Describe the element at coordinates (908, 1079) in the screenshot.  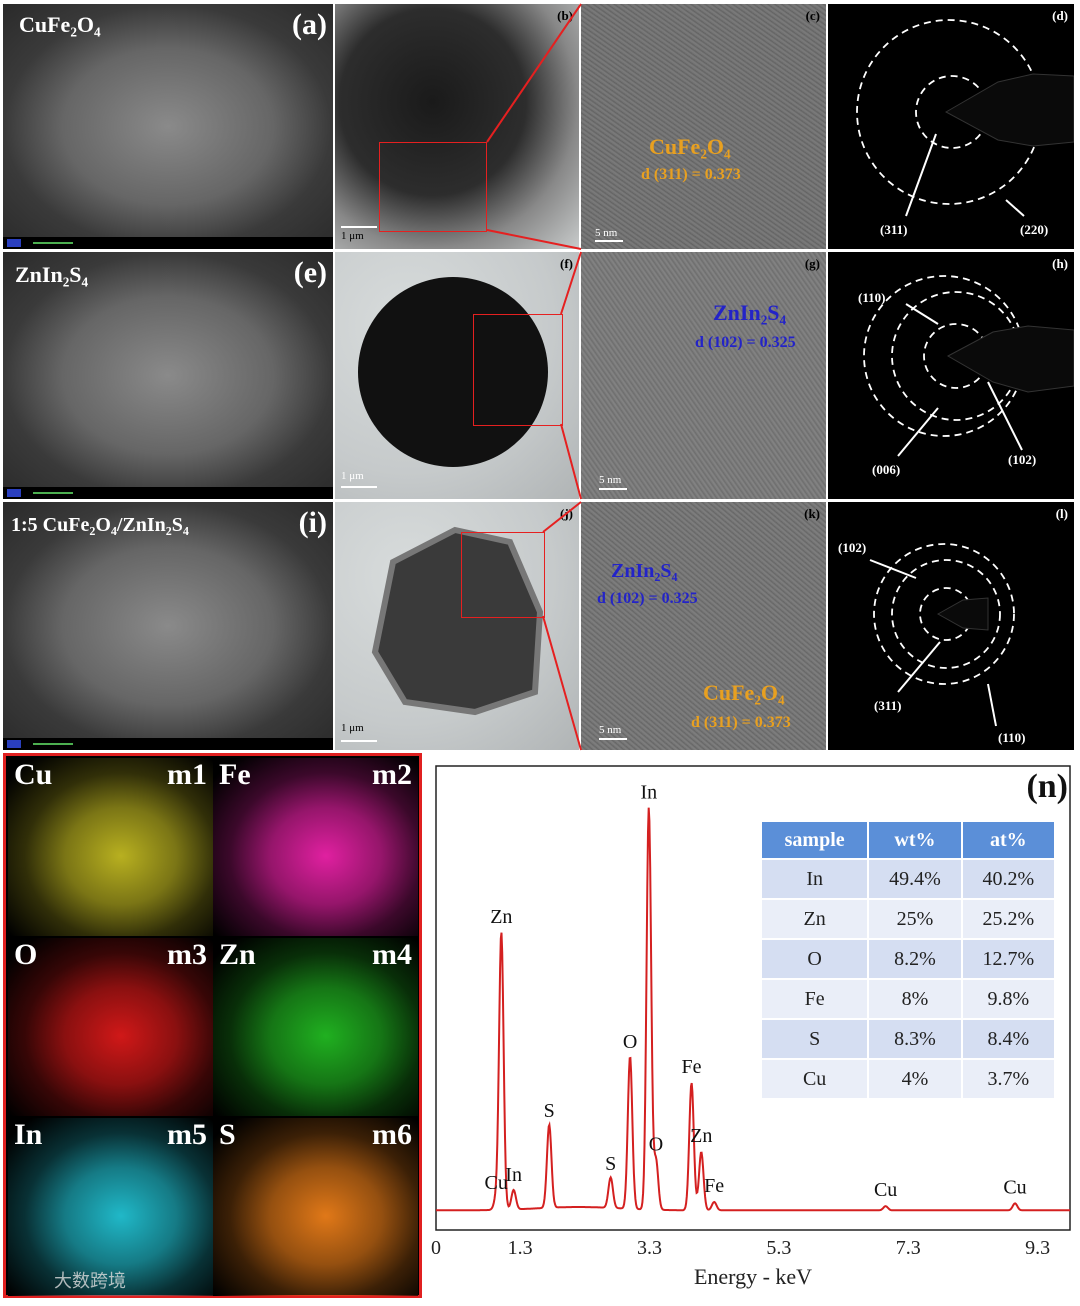
I see `table-row: Cu 4% 3.7%` at that location.